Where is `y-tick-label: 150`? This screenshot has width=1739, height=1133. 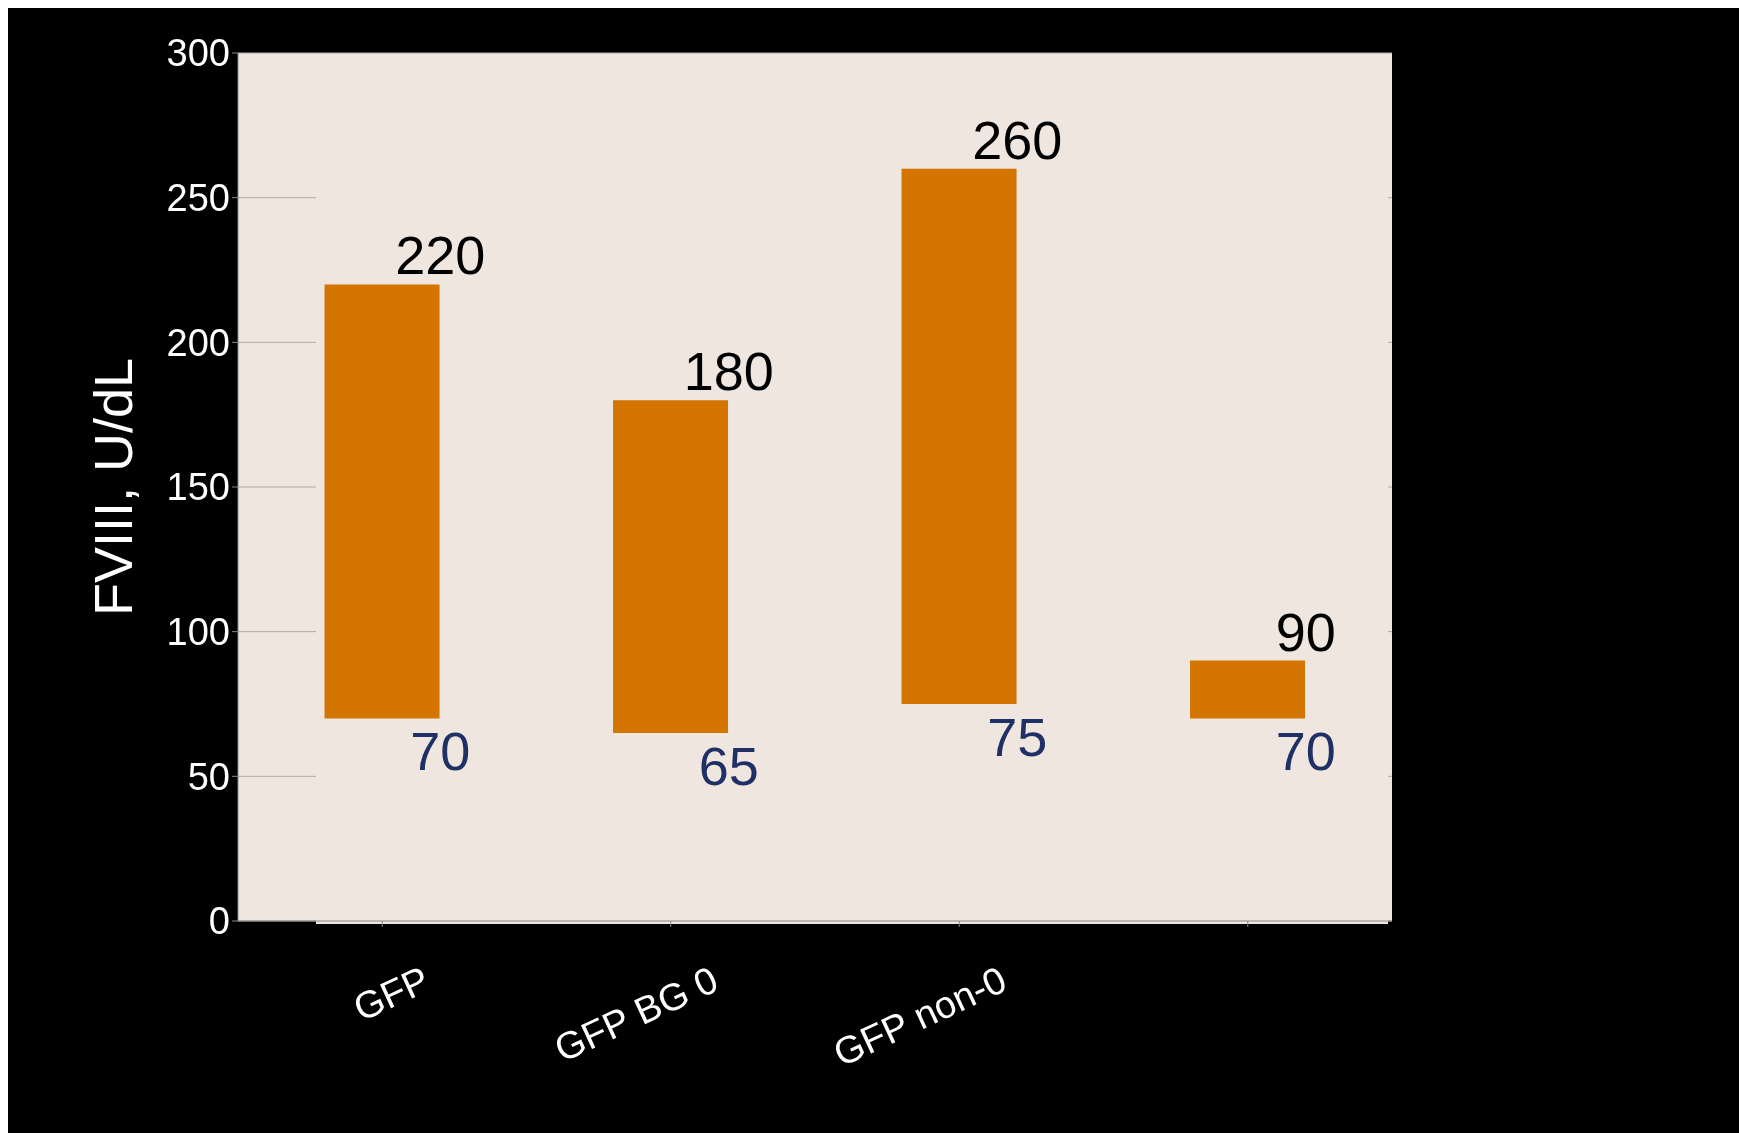 y-tick-label: 150 is located at coordinates (198, 487).